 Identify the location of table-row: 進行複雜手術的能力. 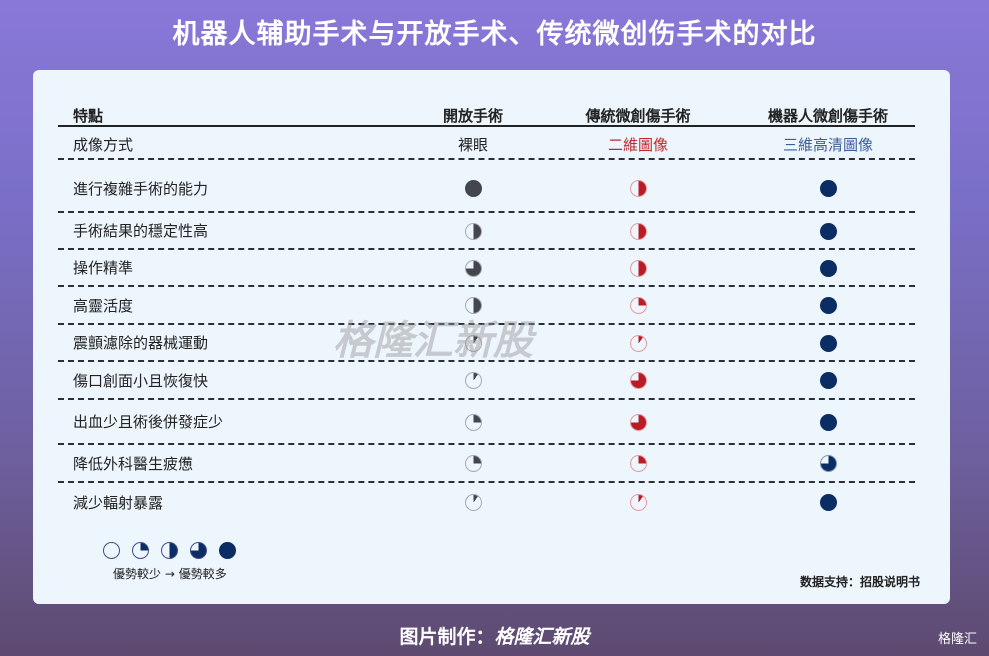
(486, 189).